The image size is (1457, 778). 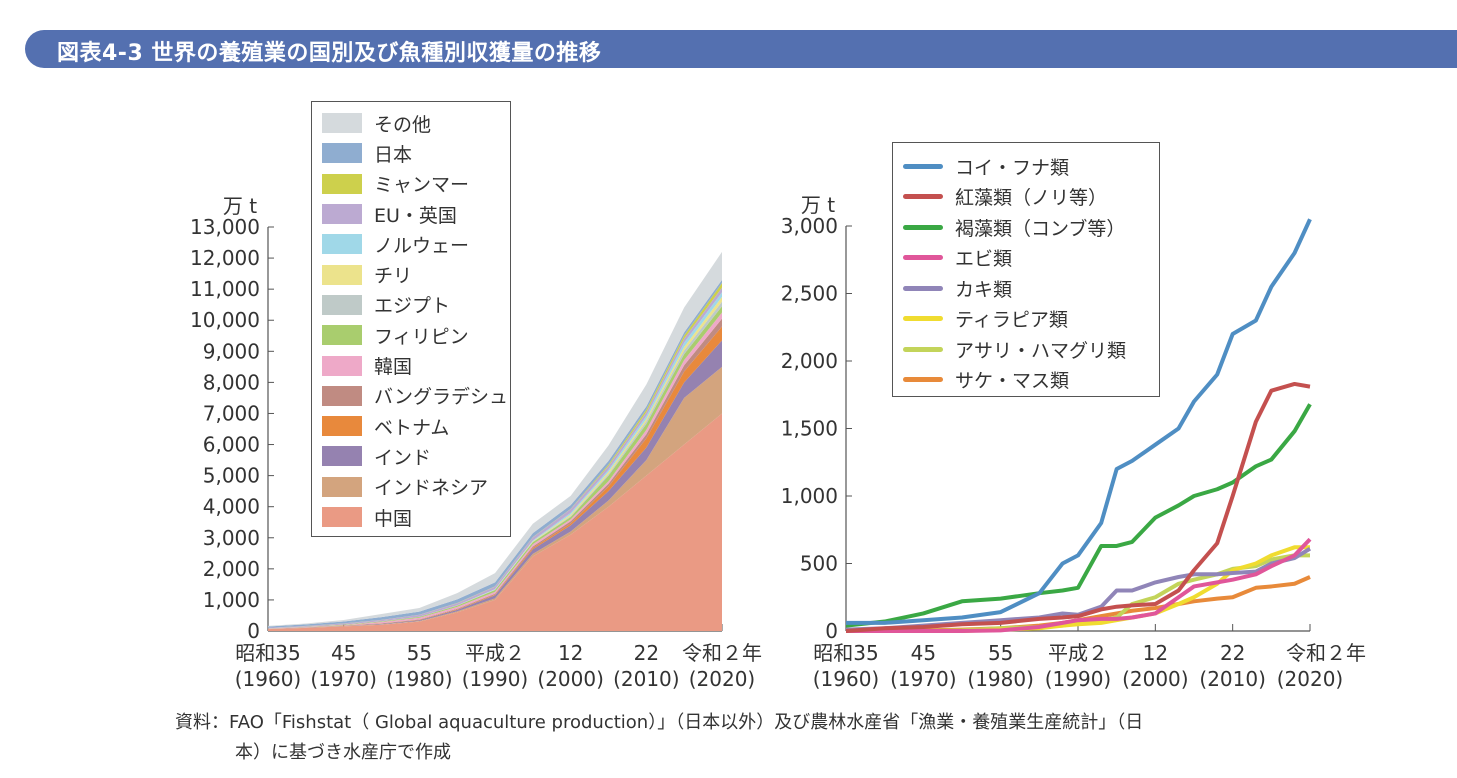 What do you see at coordinates (419, 679) in the screenshot?
I see `left-x-tick-year: (1980)` at bounding box center [419, 679].